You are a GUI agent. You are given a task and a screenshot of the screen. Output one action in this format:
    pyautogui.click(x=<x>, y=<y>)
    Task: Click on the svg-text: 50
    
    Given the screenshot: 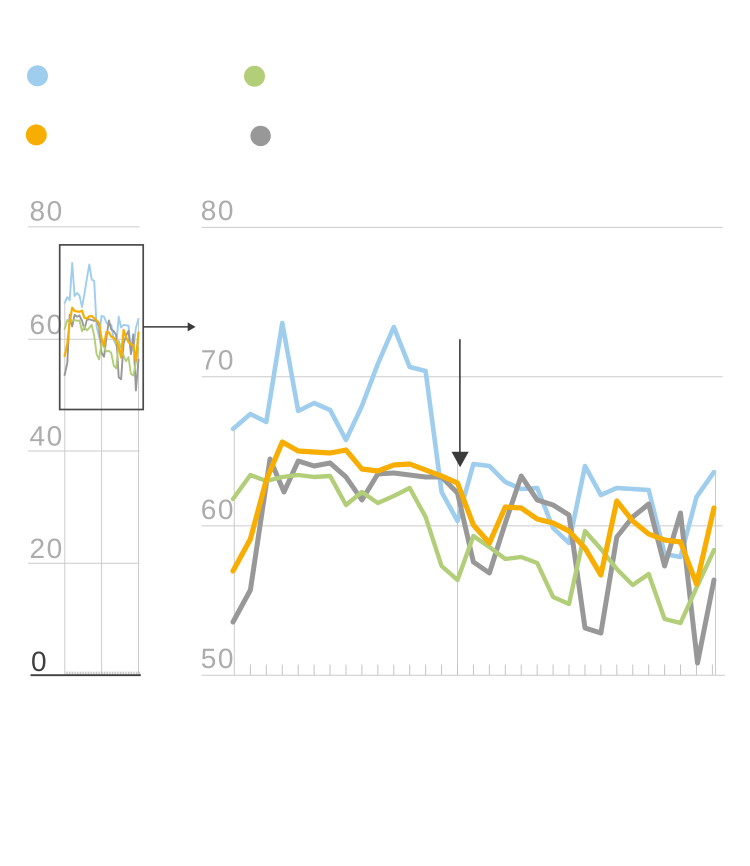 What is the action you would take?
    pyautogui.click(x=218, y=658)
    